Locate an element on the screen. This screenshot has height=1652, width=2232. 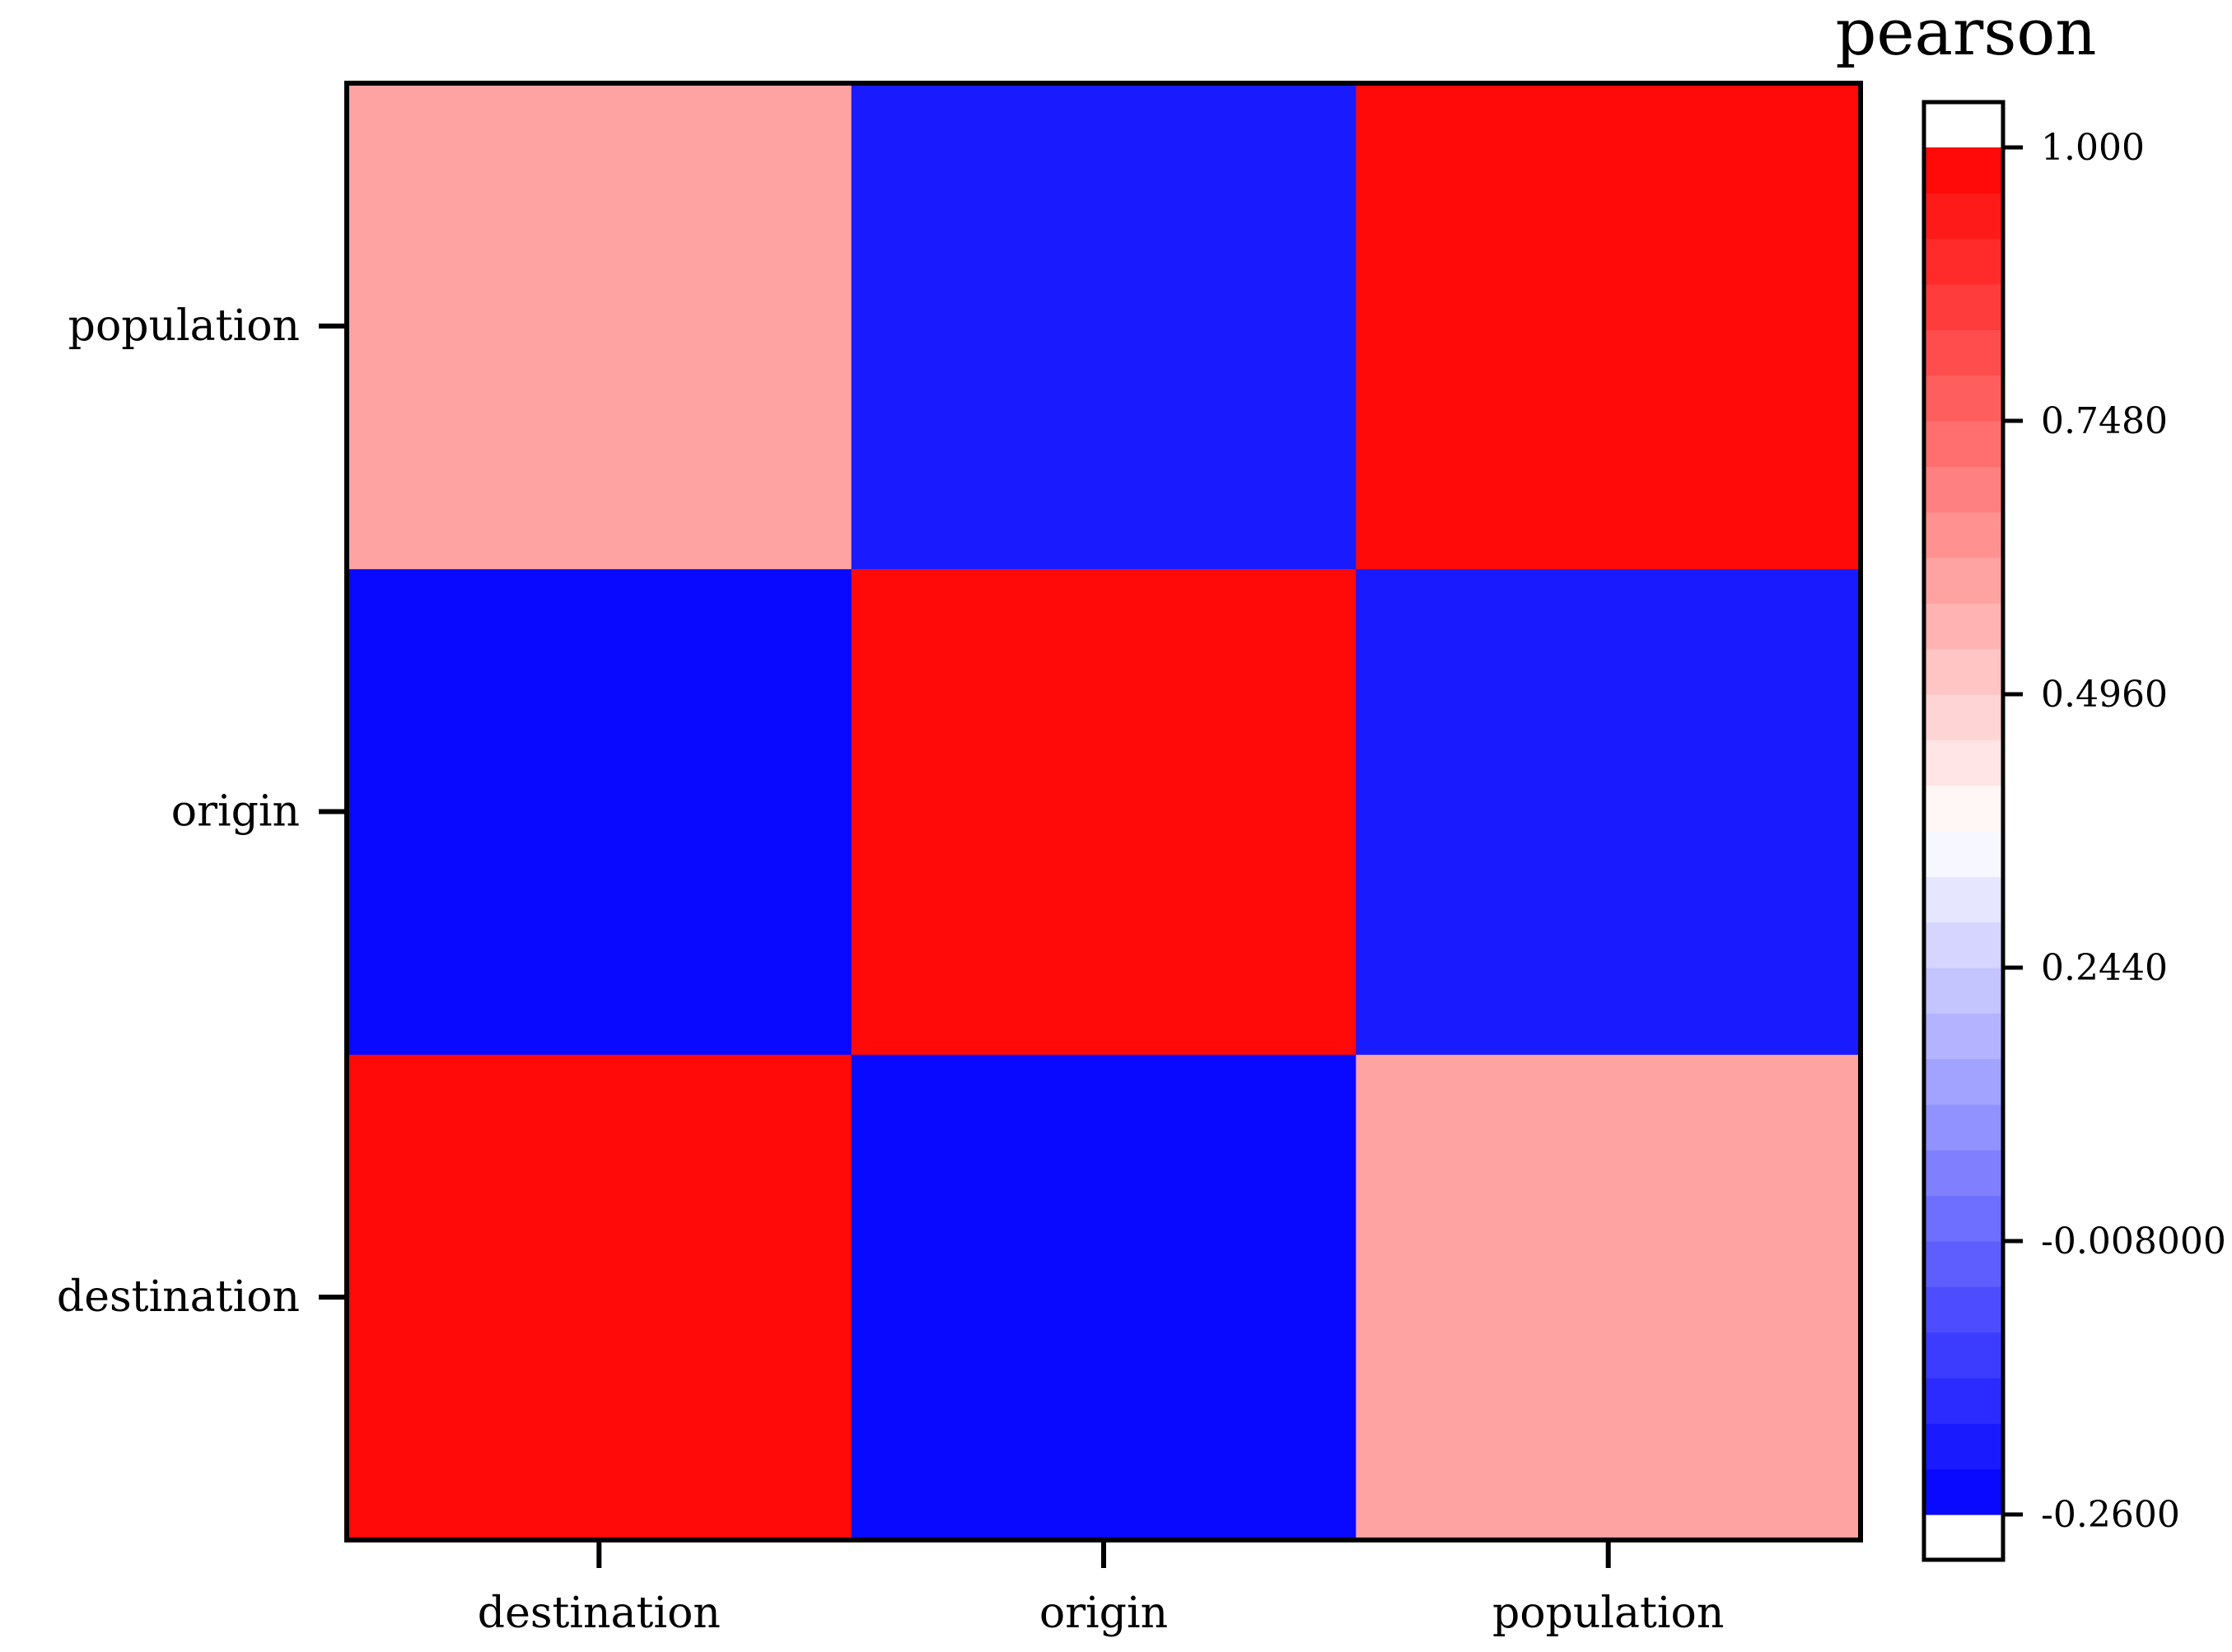
colorbar-title: pearson is located at coordinates (1965, 35).